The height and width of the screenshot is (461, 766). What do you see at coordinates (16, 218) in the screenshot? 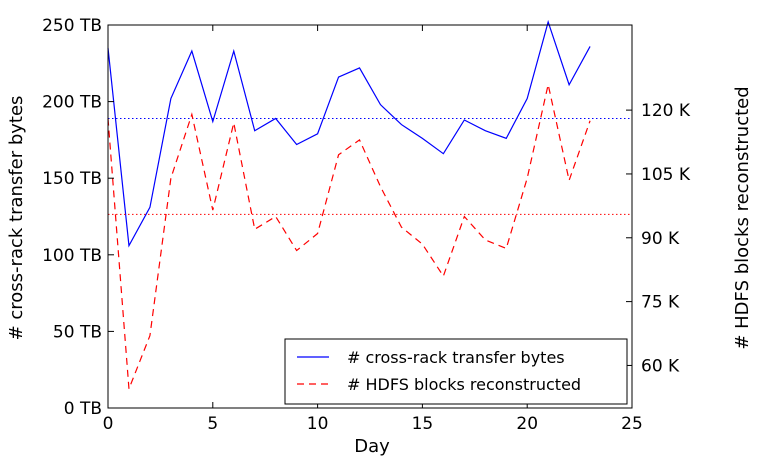
I see `left-axis-title: # cross-rack transfer bytes` at bounding box center [16, 218].